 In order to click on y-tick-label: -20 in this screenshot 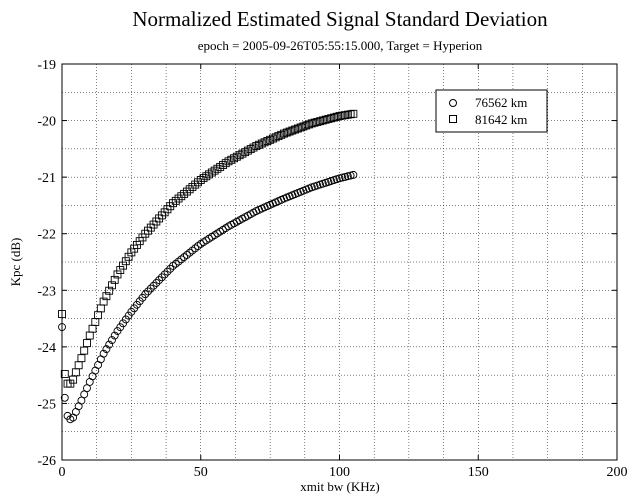, I will do `click(46, 122)`.